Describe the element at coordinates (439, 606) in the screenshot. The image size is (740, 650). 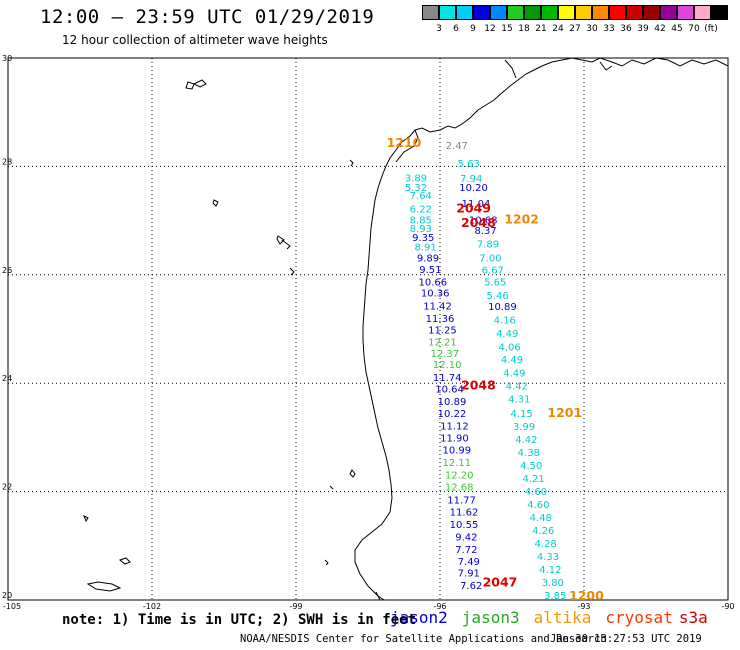
I see `lon-tick-label: -96` at that location.